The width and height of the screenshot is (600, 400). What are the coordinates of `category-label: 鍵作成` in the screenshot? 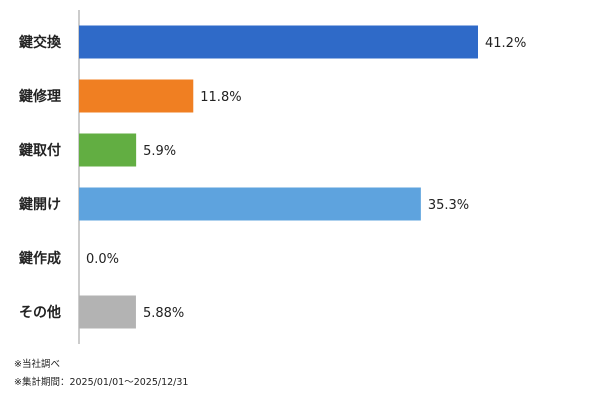 It's located at (40, 258).